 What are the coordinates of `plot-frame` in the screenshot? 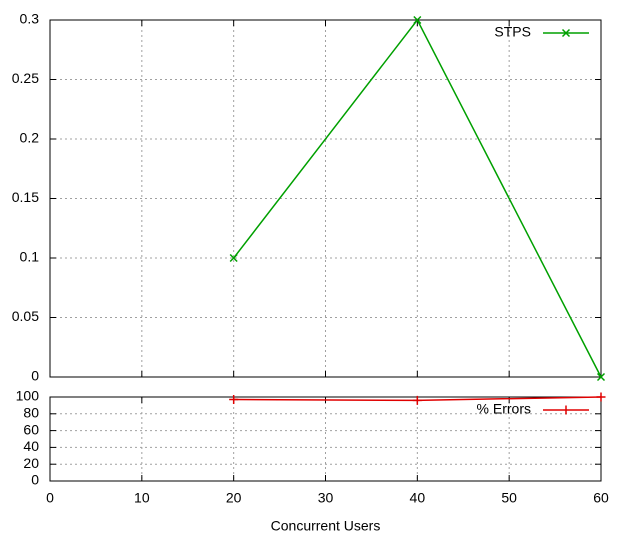 It's located at (325, 439).